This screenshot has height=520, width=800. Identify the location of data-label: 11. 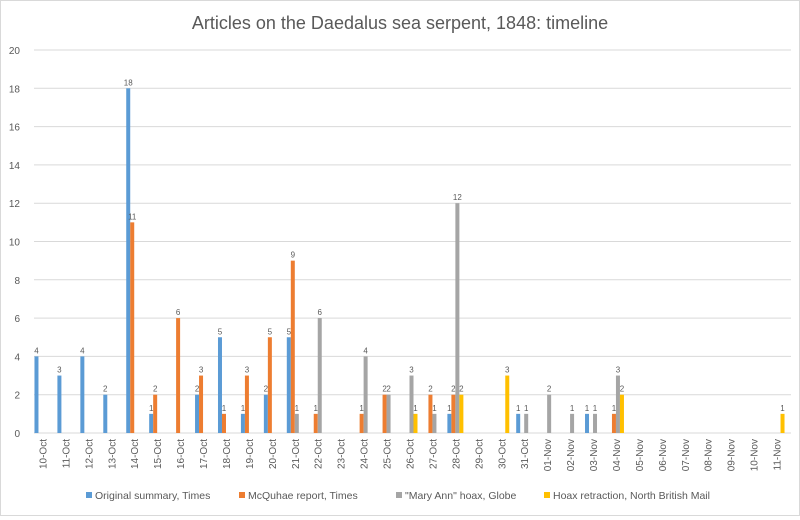
(132, 216).